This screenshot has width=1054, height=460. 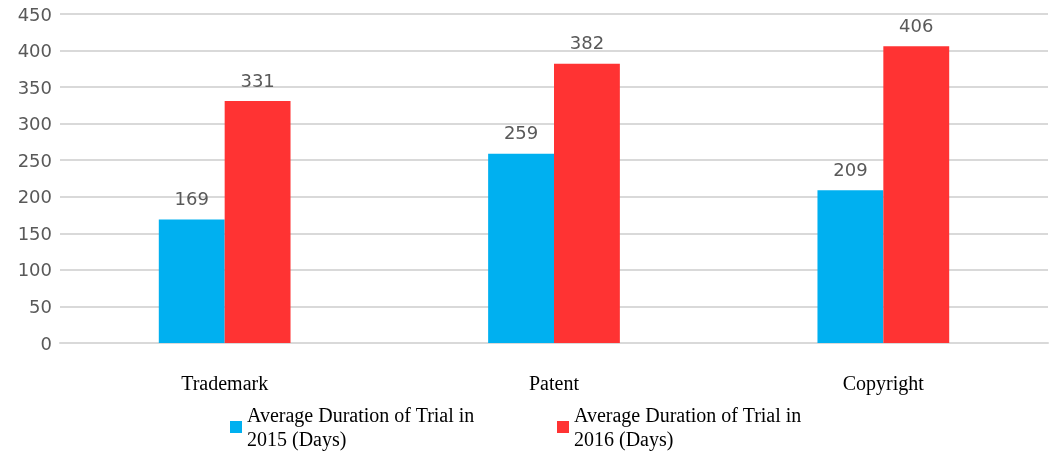 I want to click on data-label: 209, so click(x=850, y=169).